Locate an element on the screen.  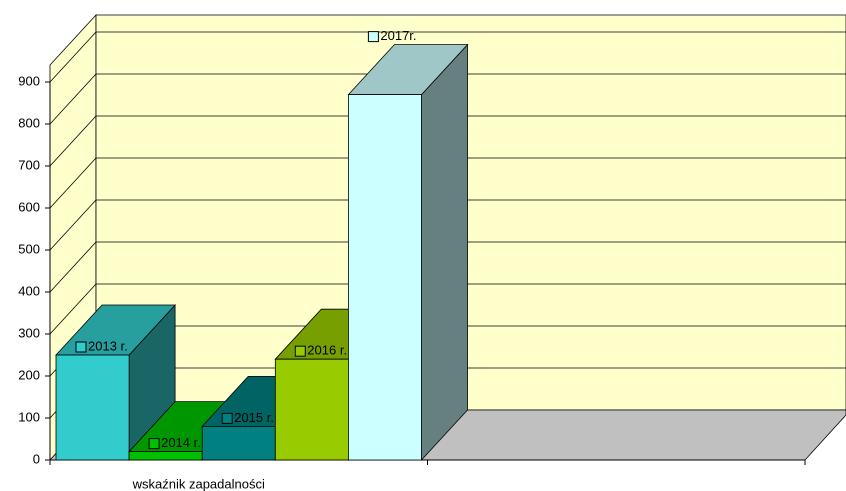
y-tick-label: 0 is located at coordinates (36, 458).